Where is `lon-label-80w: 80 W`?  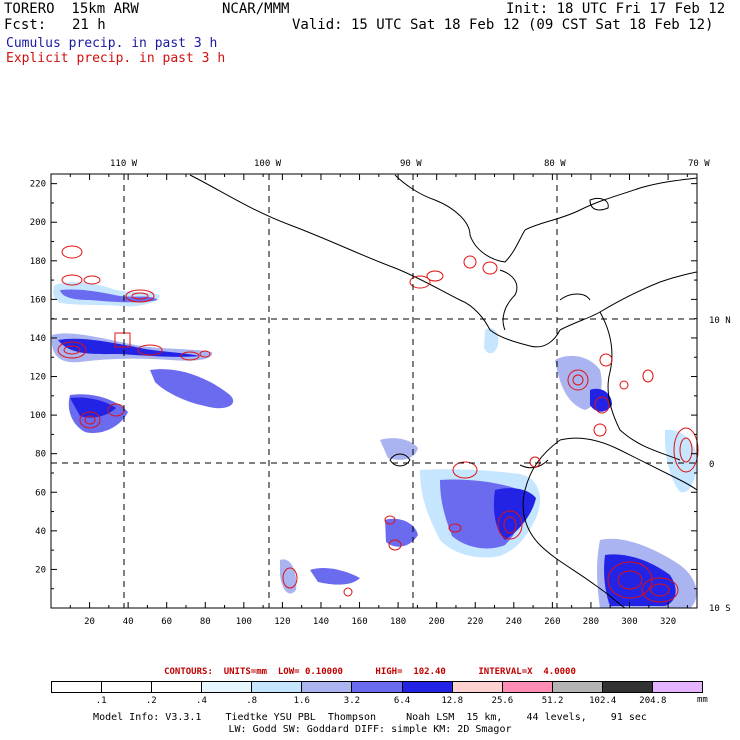 lon-label-80w: 80 W is located at coordinates (555, 164).